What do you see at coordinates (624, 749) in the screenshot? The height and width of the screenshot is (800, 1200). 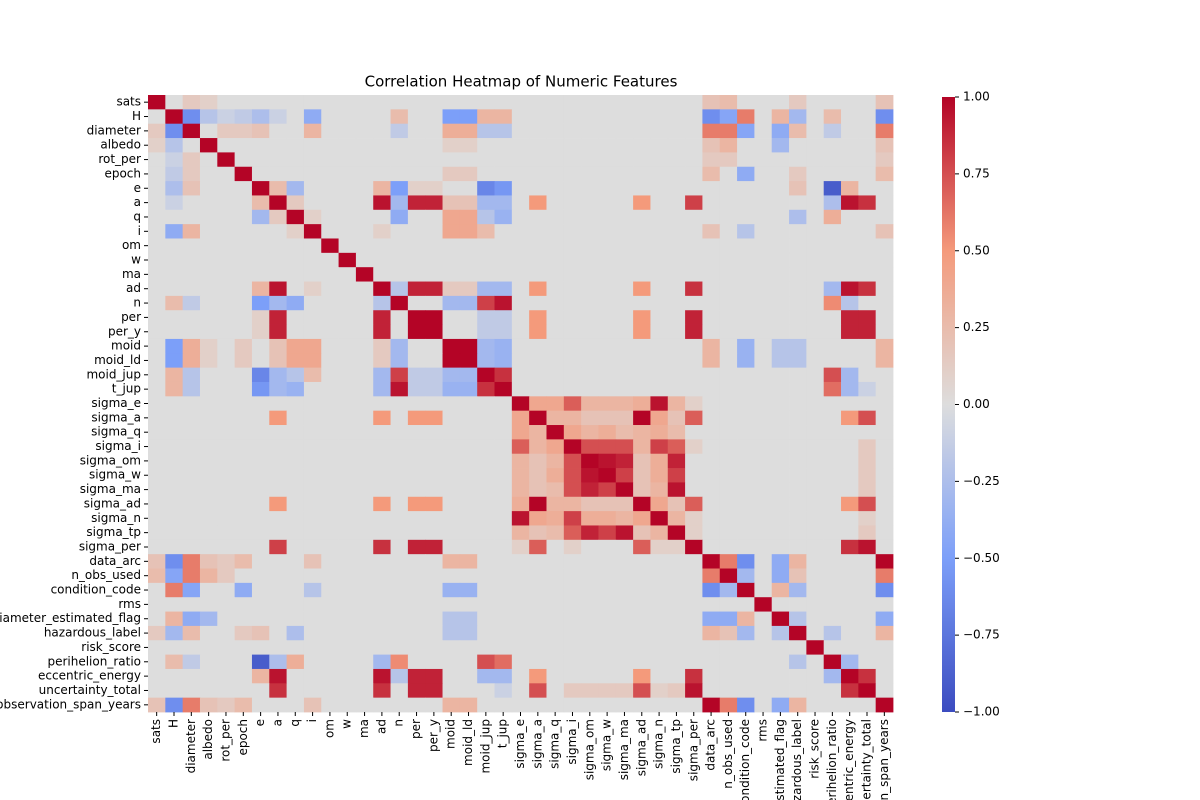 I see `x-tick-label: sigma_ma` at bounding box center [624, 749].